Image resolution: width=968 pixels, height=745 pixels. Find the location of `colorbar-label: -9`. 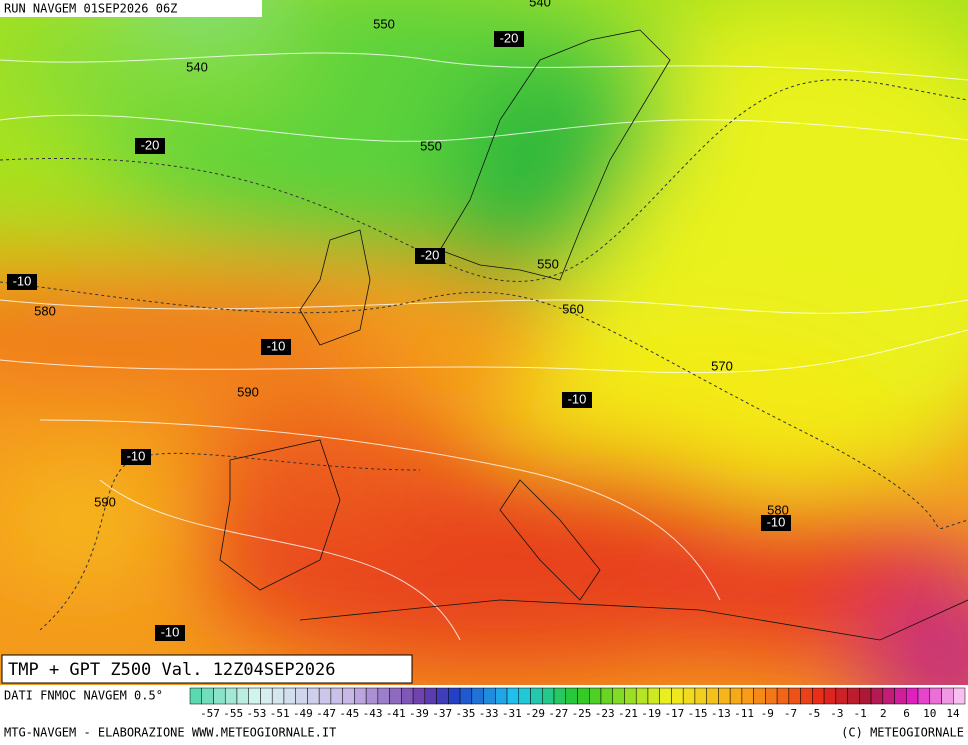

colorbar-label: -9 is located at coordinates (767, 713).